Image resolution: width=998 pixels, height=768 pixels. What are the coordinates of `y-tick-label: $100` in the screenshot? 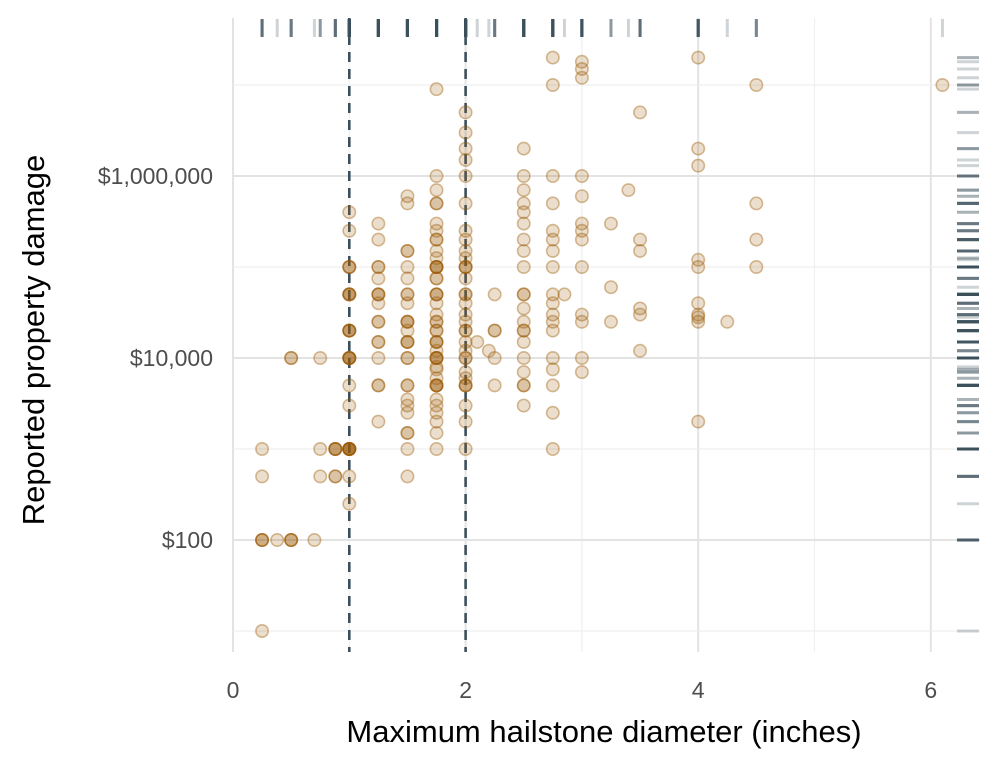 It's located at (187, 540).